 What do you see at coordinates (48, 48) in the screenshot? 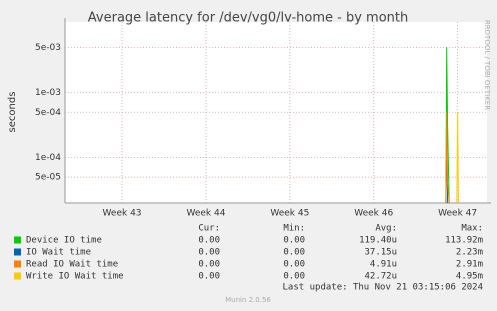
I see `y-tick-label: 5e-03` at bounding box center [48, 48].